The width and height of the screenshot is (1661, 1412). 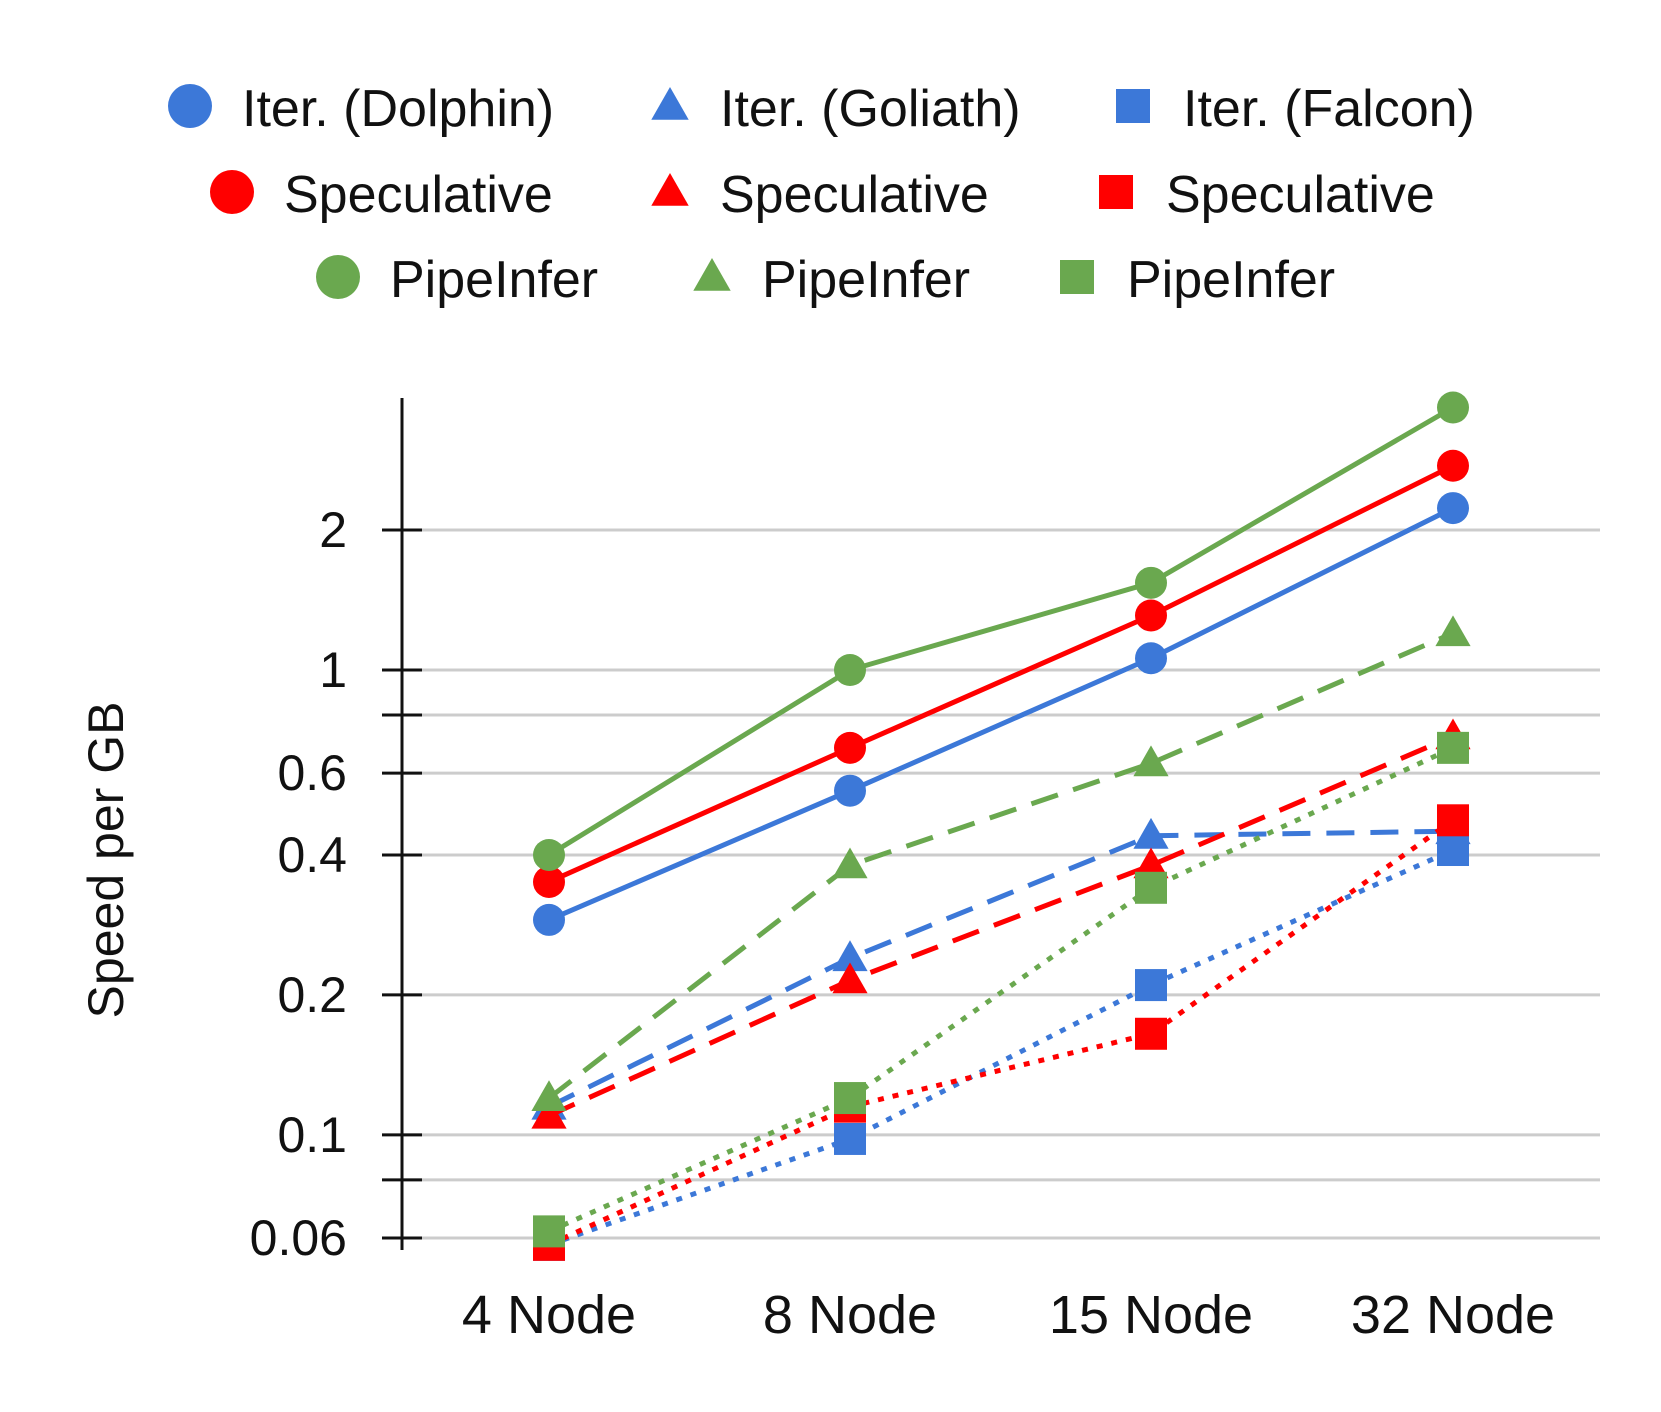 I want to click on legend-item: Iter. (Goliath), so click(x=836, y=109).